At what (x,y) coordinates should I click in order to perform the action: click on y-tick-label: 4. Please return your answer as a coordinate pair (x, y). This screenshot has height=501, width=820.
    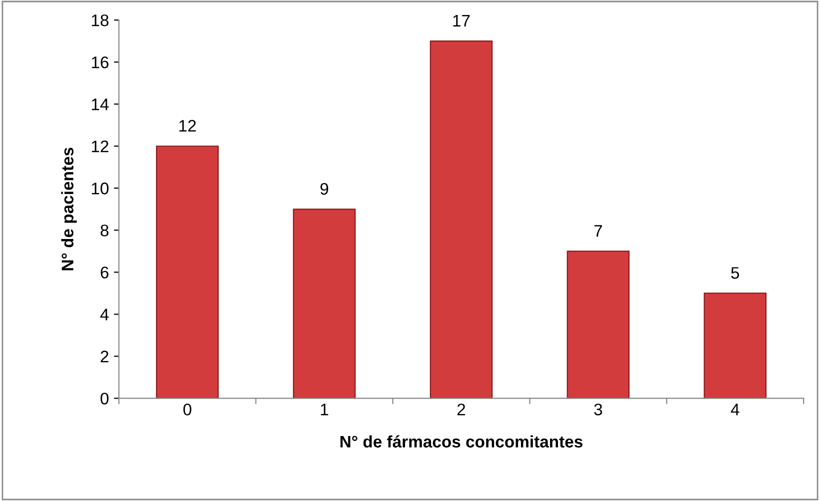
    Looking at the image, I should click on (104, 314).